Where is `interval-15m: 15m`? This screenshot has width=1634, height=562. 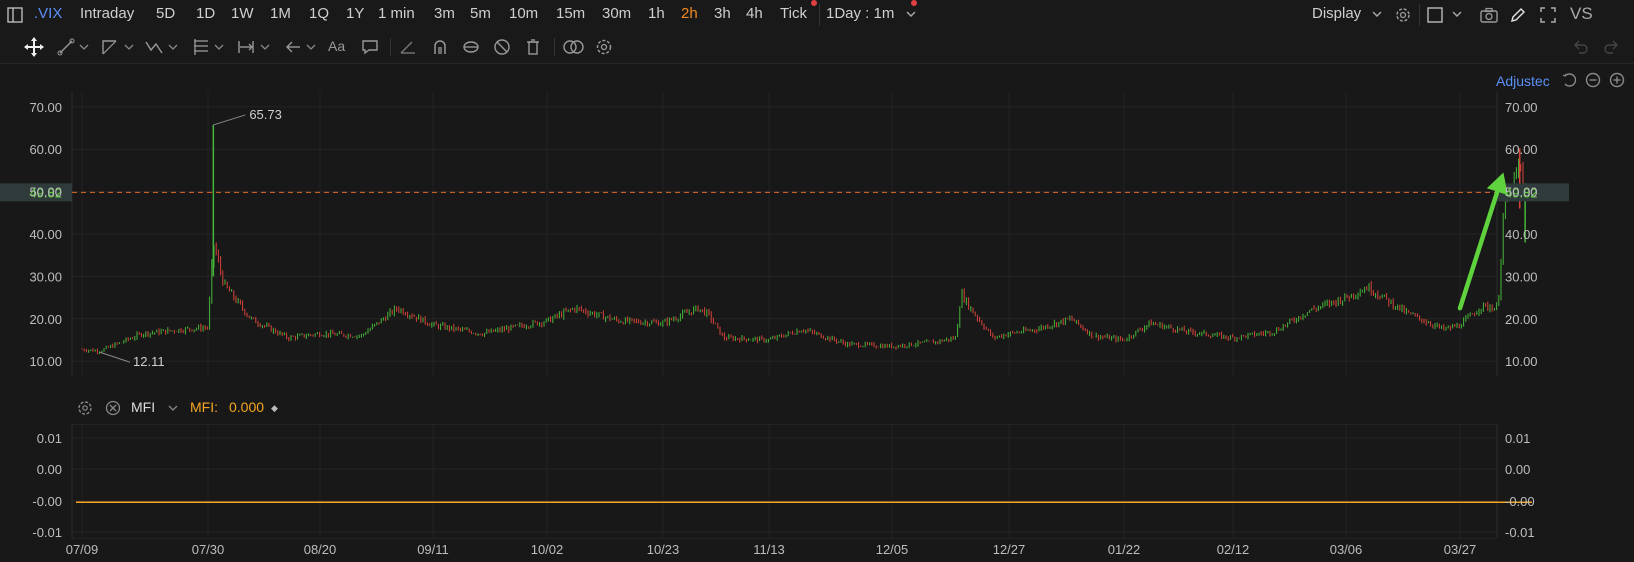 interval-15m: 15m is located at coordinates (571, 13).